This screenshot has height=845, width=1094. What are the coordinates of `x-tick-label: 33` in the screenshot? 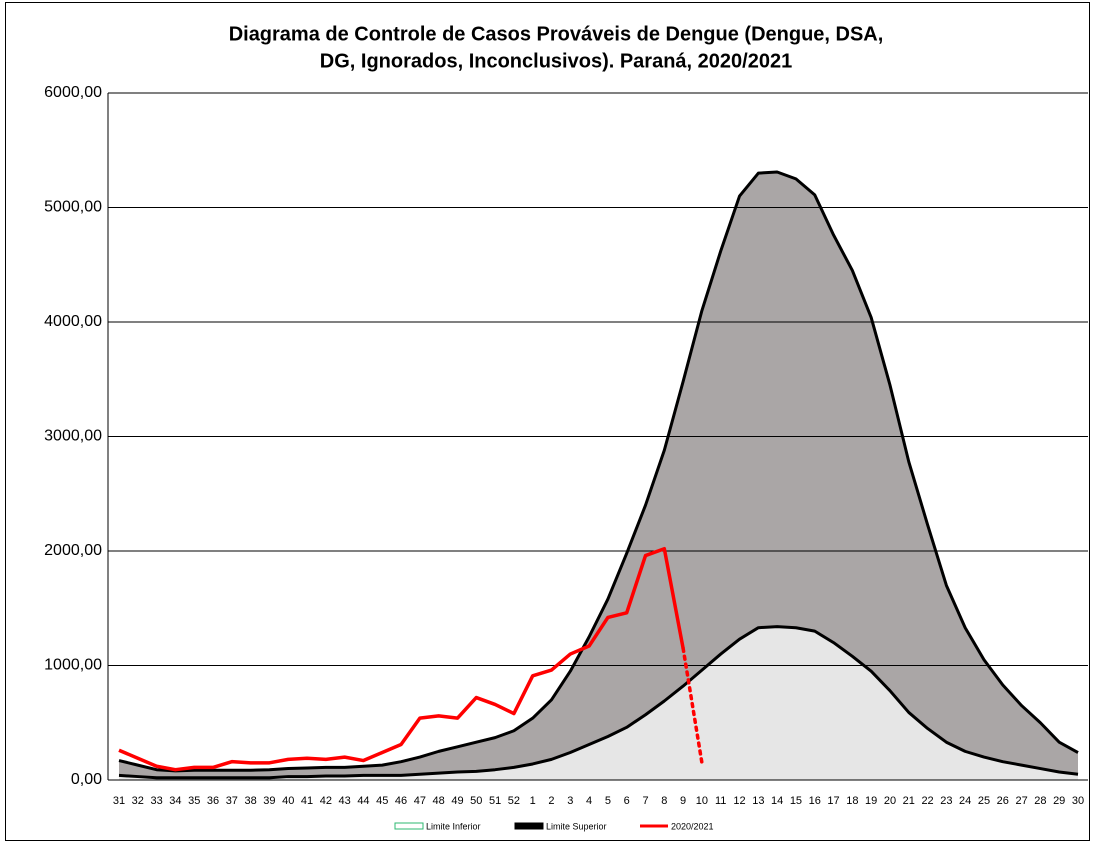 It's located at (156, 801).